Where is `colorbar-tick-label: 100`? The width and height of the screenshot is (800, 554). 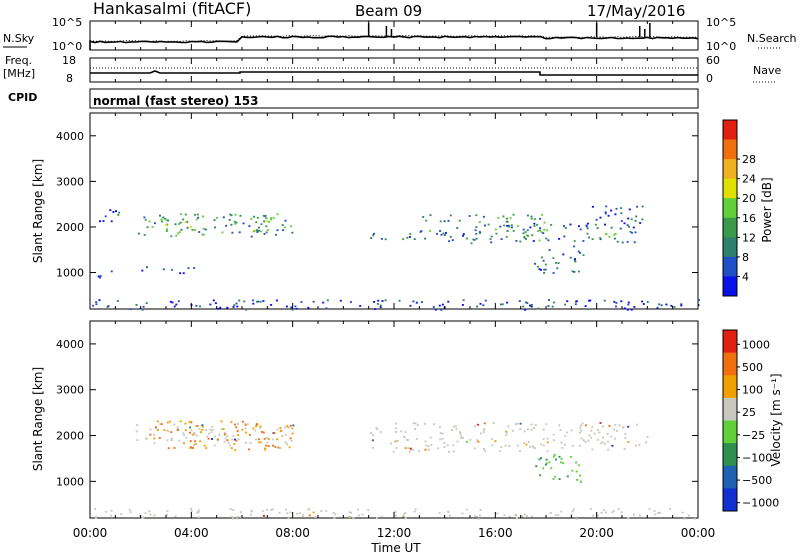 colorbar-tick-label: 100 is located at coordinates (752, 390).